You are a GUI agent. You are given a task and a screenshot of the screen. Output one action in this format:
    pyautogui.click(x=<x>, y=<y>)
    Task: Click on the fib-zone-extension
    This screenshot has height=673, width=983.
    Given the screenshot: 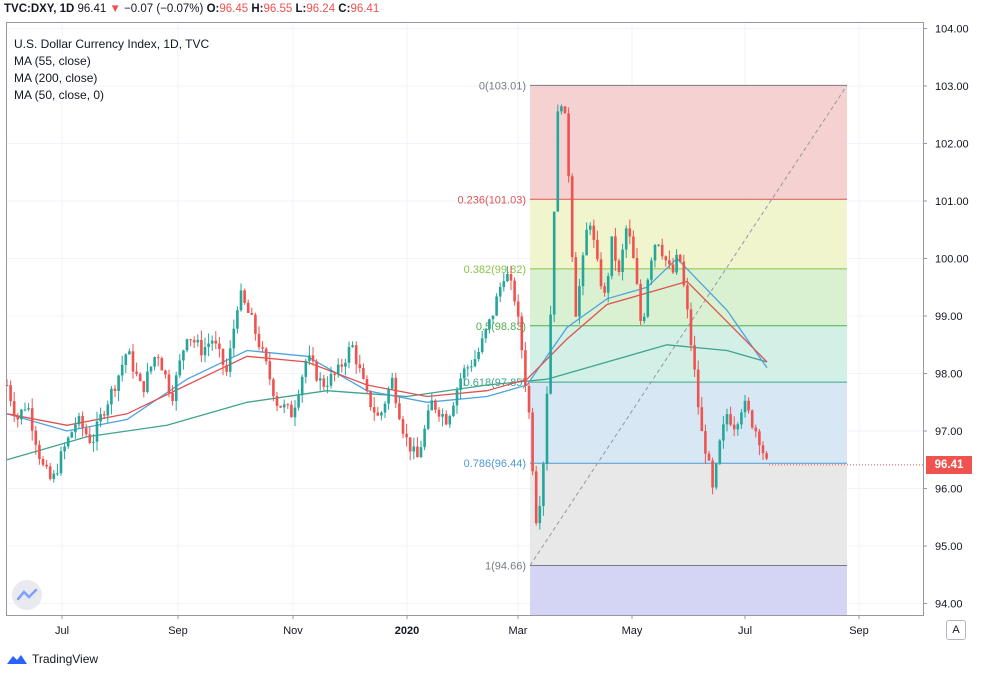 What is the action you would take?
    pyautogui.click(x=688, y=590)
    